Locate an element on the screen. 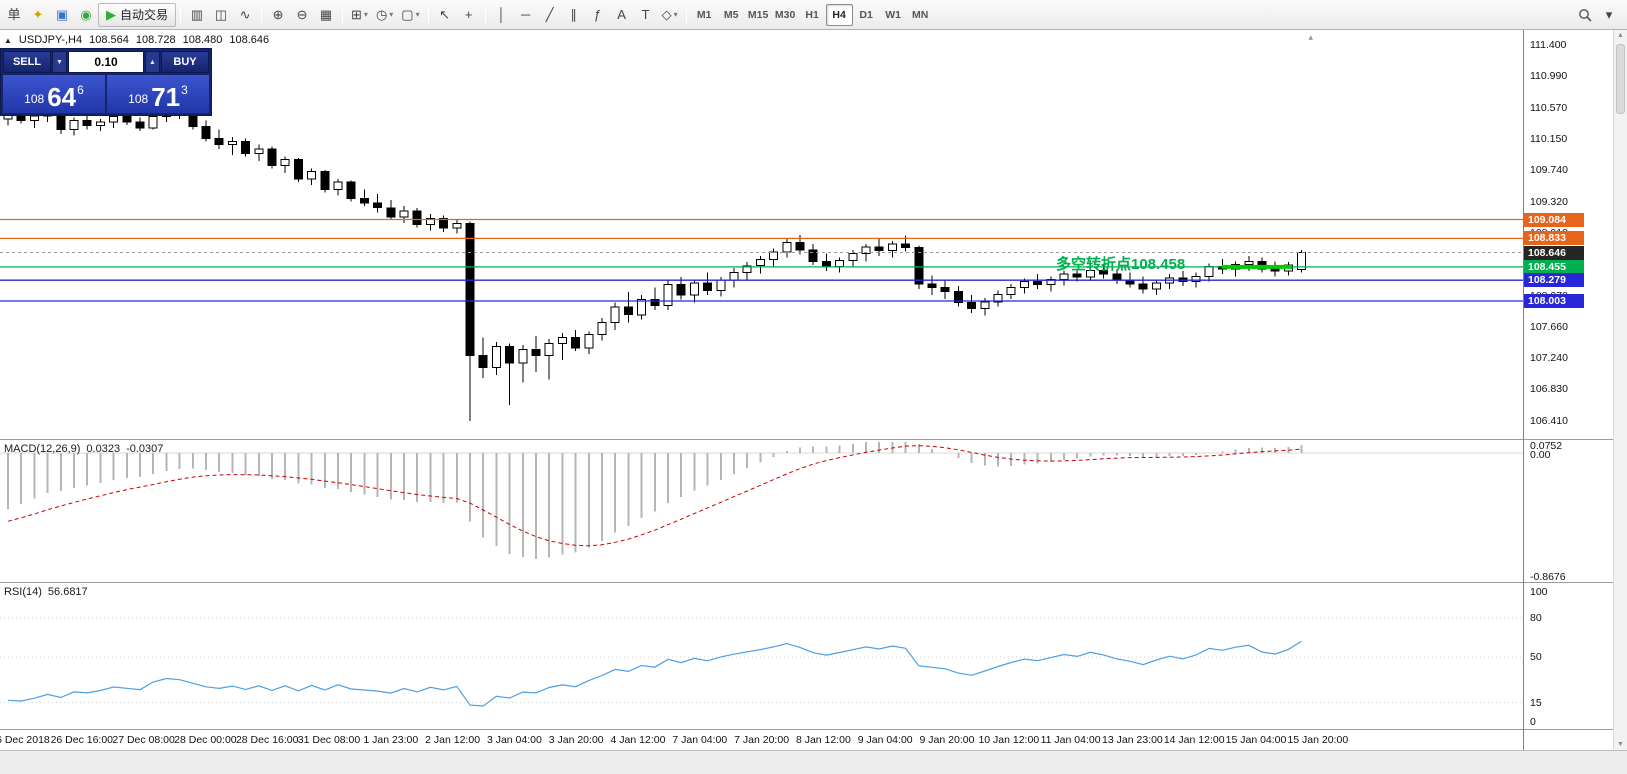 The width and height of the screenshot is (1627, 774). time-axis-label: 27 Dec 08:00 is located at coordinates (143, 740).